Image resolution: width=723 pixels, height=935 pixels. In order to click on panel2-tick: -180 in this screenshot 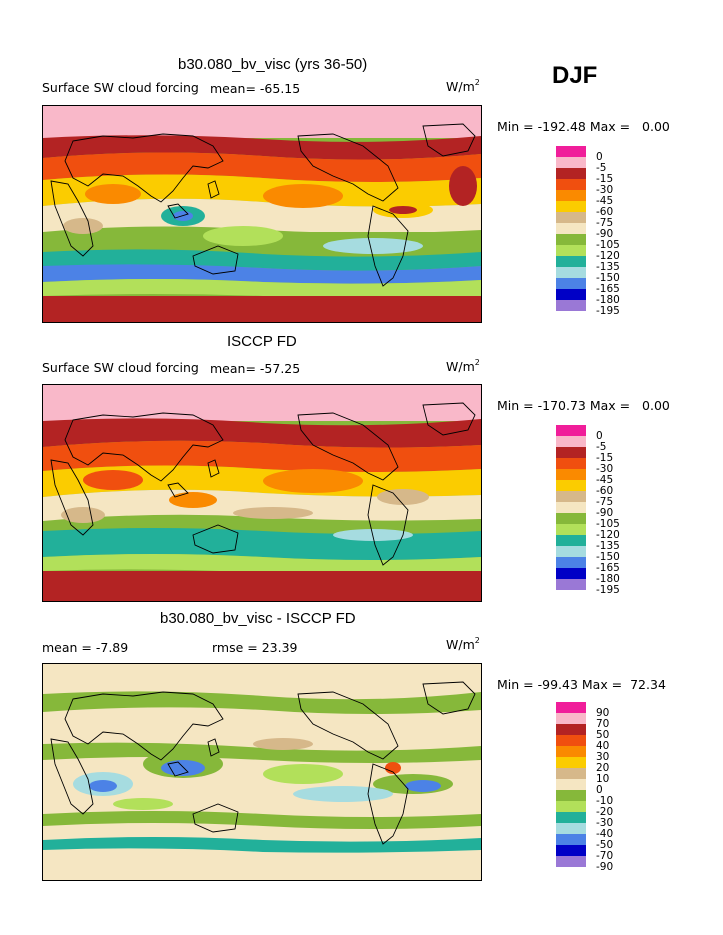, I will do `click(608, 579)`.